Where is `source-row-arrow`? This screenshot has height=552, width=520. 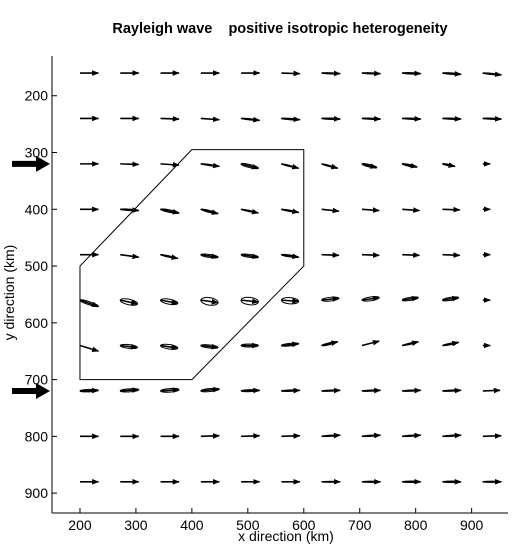 source-row-arrow is located at coordinates (31, 163).